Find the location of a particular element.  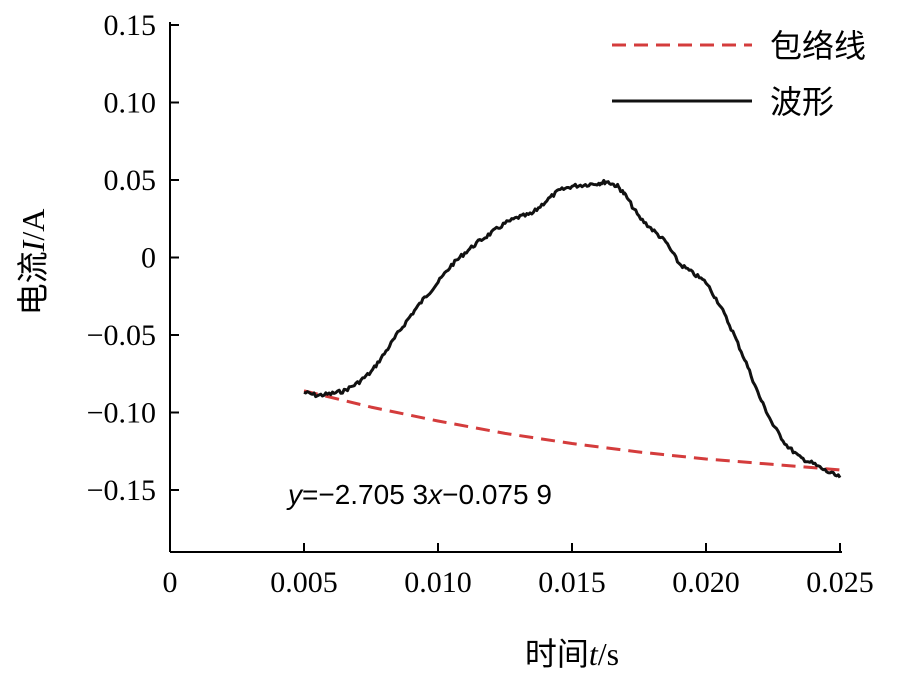

y-axis-label-unit: /A is located at coordinates (33, 225).